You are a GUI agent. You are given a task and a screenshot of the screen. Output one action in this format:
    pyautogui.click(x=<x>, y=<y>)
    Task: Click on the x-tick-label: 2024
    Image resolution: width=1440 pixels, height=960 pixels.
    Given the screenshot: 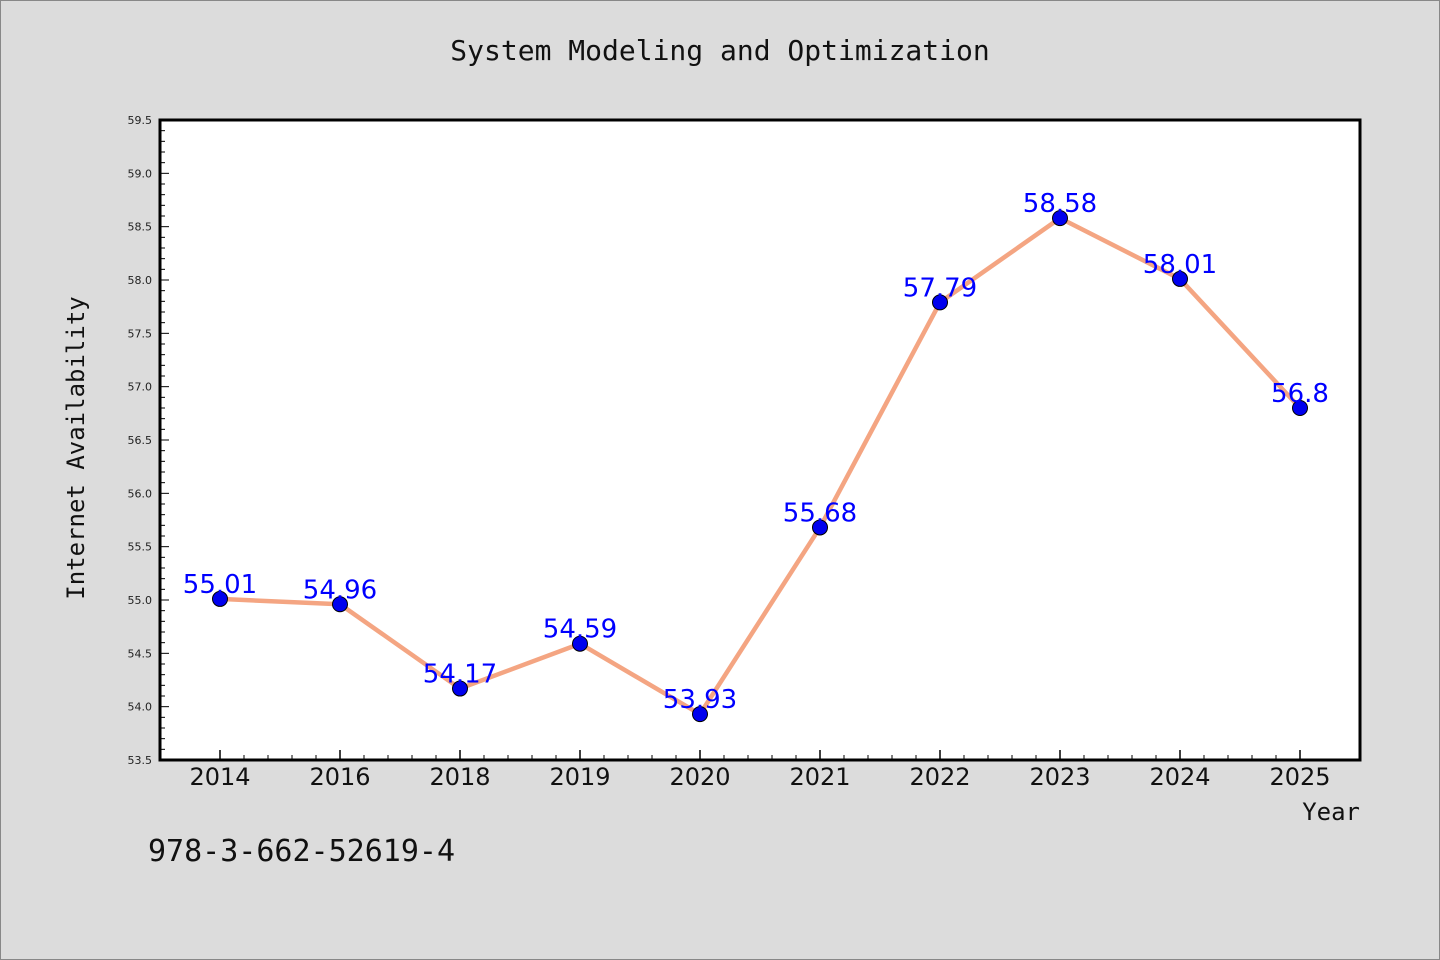 What is the action you would take?
    pyautogui.click(x=1179, y=777)
    